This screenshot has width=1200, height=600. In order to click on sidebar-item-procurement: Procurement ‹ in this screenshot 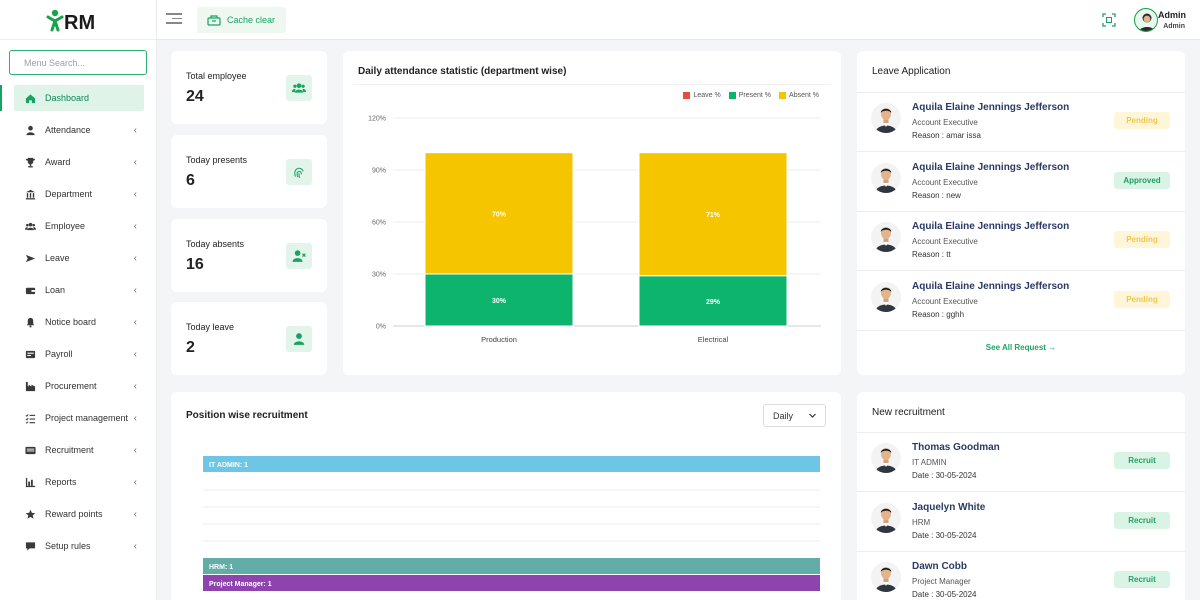, I will do `click(79, 386)`.